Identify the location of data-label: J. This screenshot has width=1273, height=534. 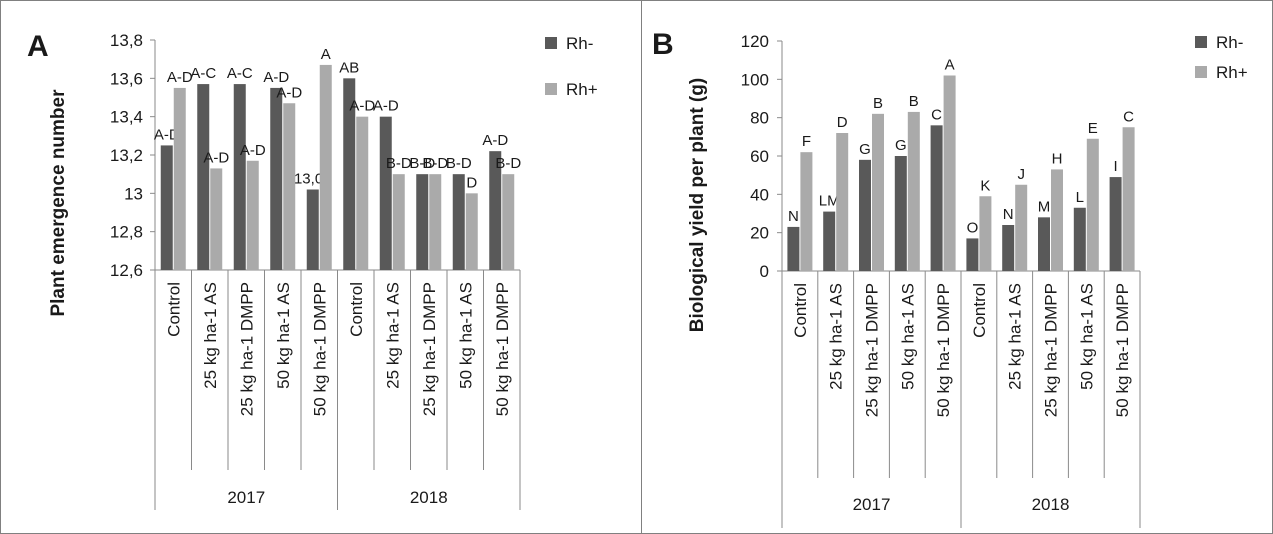
(1021, 174).